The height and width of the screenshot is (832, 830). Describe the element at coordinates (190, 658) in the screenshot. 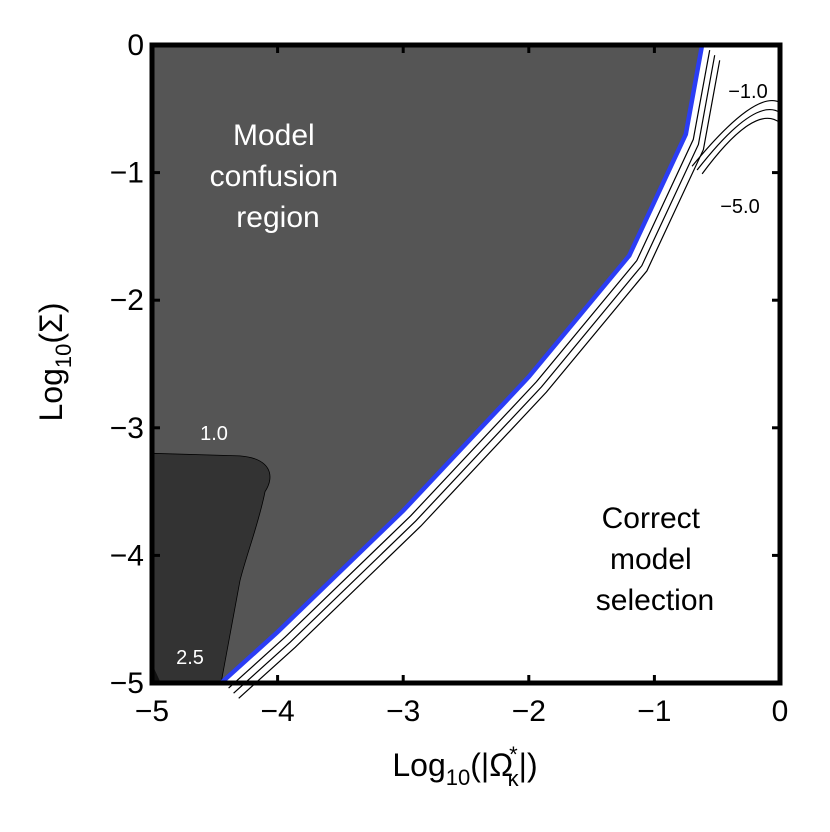

I see `contour-label-2-5: 2.5` at that location.